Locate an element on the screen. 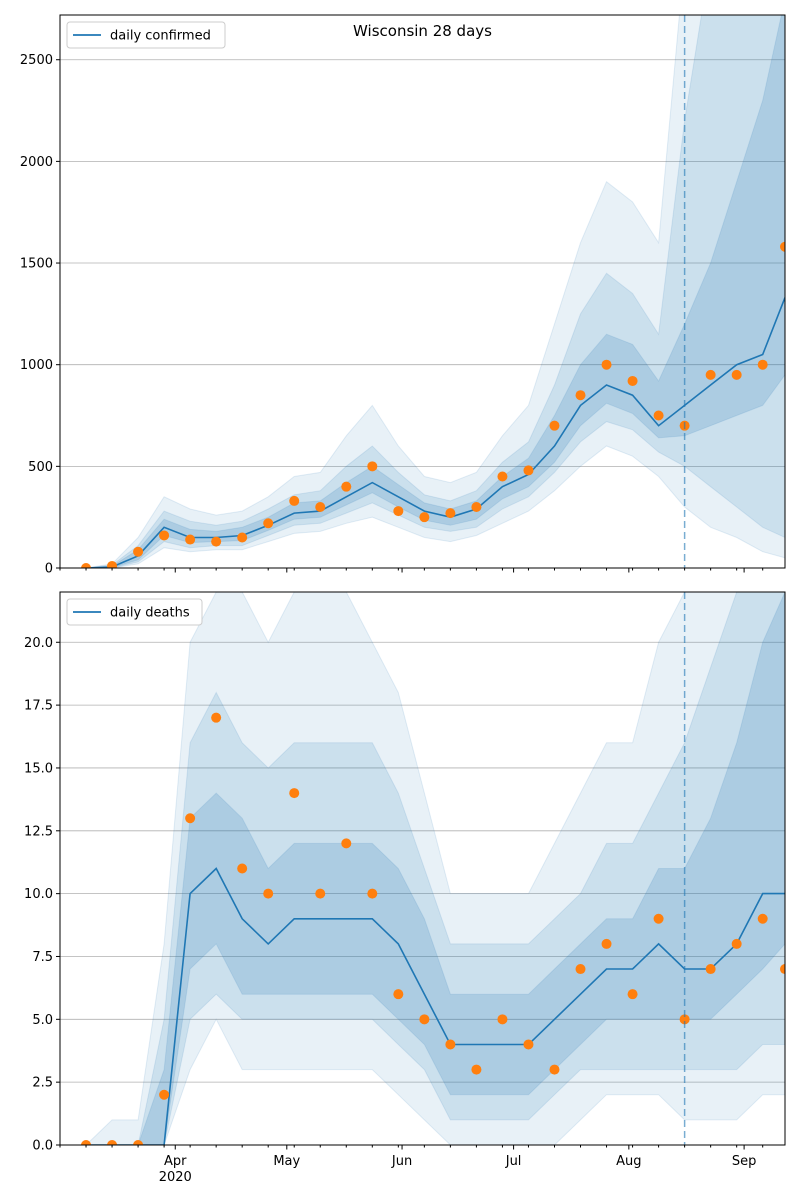  x-tick-label: Sep is located at coordinates (744, 1161).